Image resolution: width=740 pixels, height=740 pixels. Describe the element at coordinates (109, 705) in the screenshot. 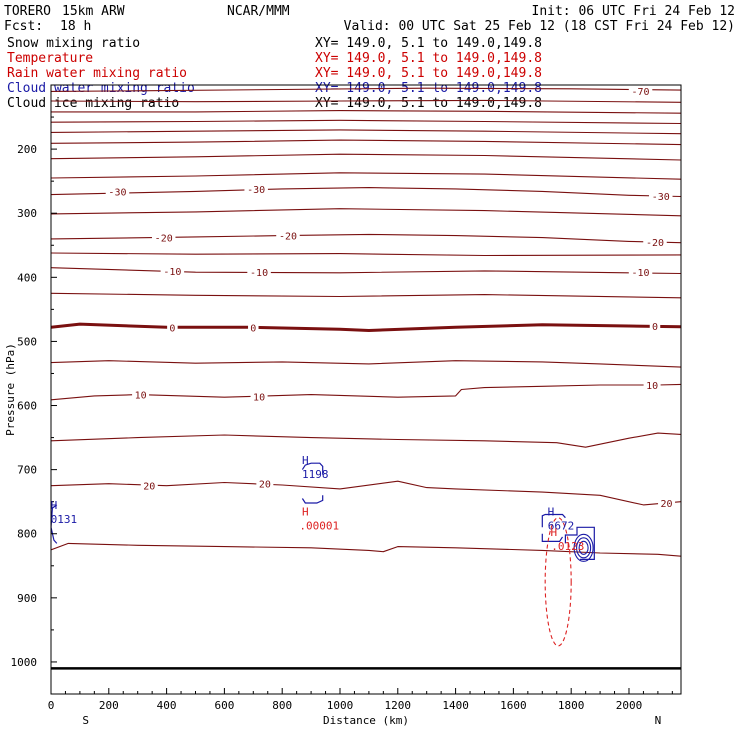

I see `x-axis-tick-label: 200` at that location.